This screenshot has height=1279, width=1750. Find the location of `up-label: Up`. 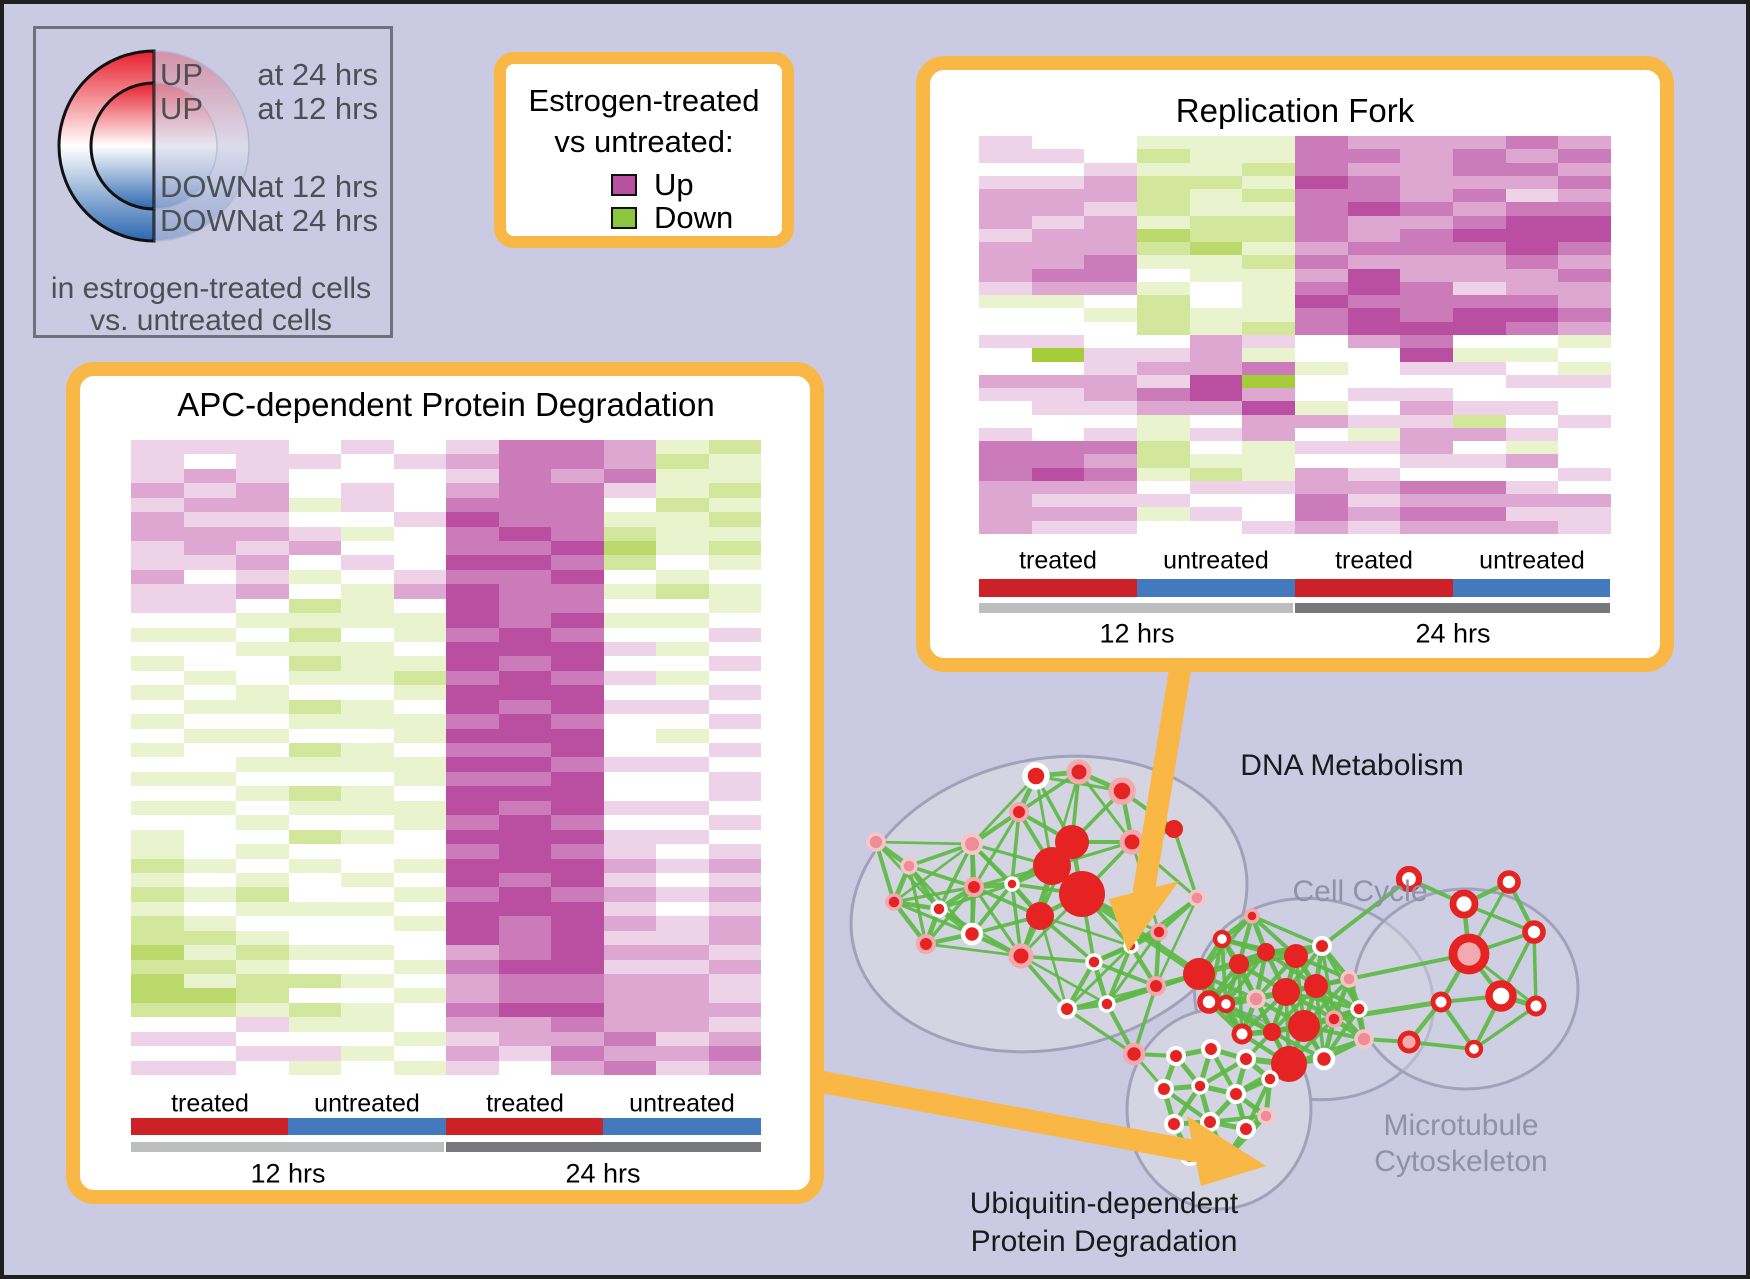

up-label: Up is located at coordinates (674, 184).